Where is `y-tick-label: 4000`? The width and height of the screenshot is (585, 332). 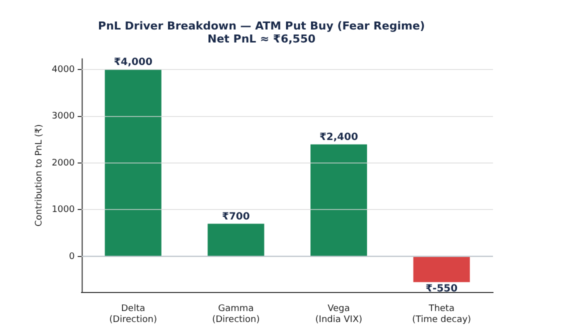 y-tick-label: 4000 is located at coordinates (63, 69).